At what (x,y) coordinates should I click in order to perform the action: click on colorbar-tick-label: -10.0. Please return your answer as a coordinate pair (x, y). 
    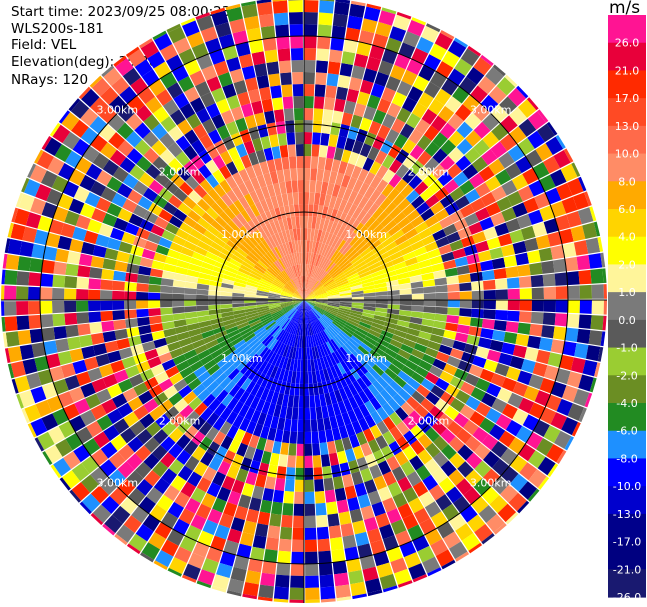
    Looking at the image, I should click on (627, 486).